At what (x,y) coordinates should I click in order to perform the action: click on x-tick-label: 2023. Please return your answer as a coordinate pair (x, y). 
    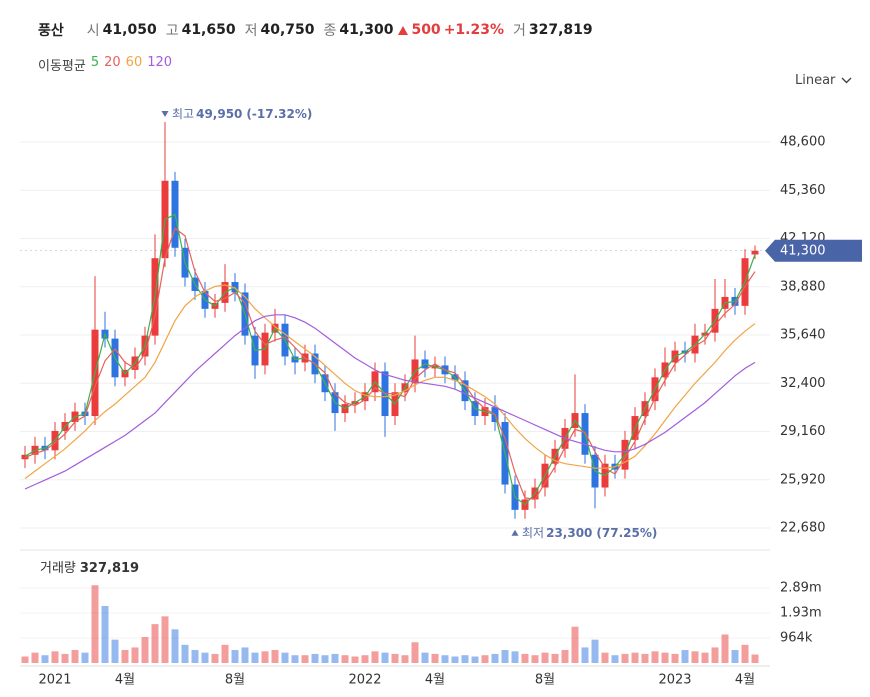
    Looking at the image, I should click on (674, 680).